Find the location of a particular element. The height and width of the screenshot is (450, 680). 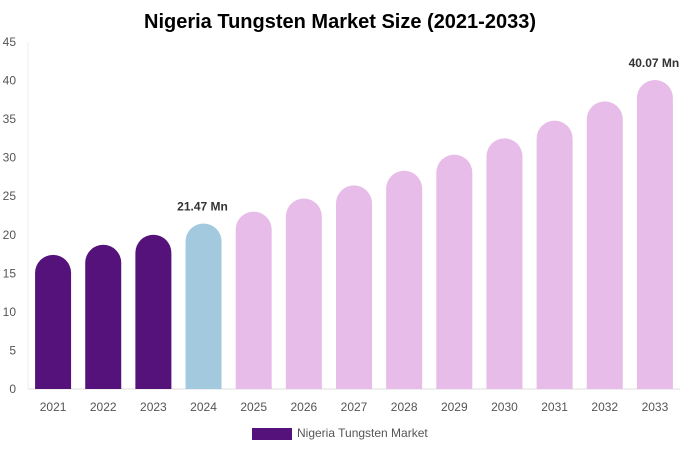

x-tick-label: 2026 is located at coordinates (303, 407).